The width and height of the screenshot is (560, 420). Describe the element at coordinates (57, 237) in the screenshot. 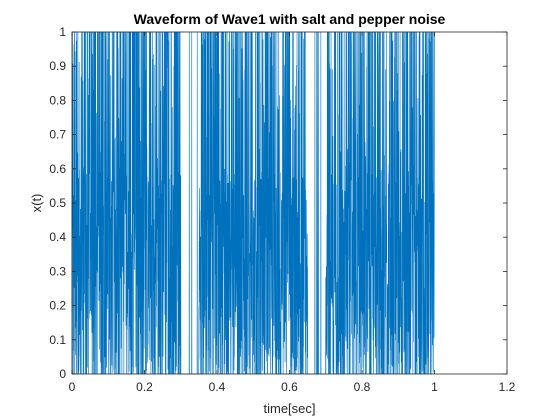

I see `y-tick-label: 0.4` at that location.